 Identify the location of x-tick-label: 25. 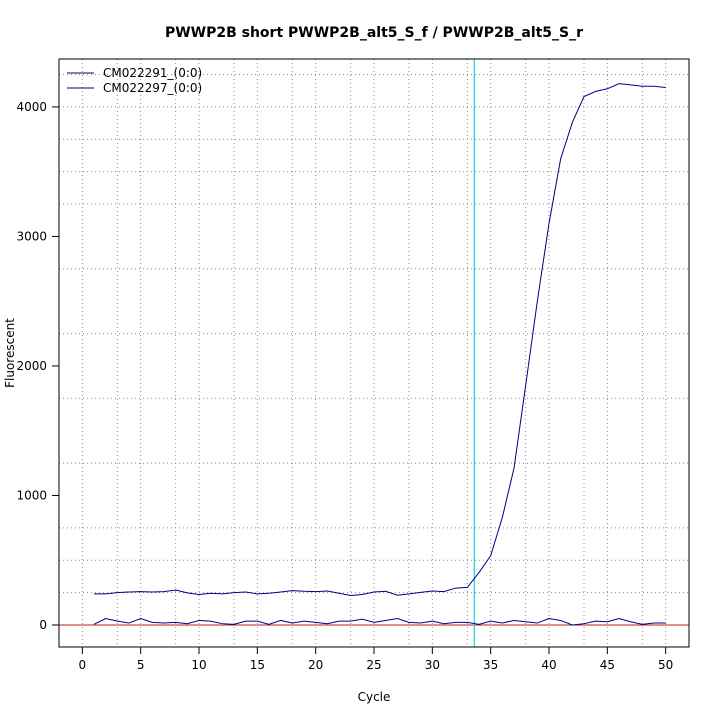
(373, 665).